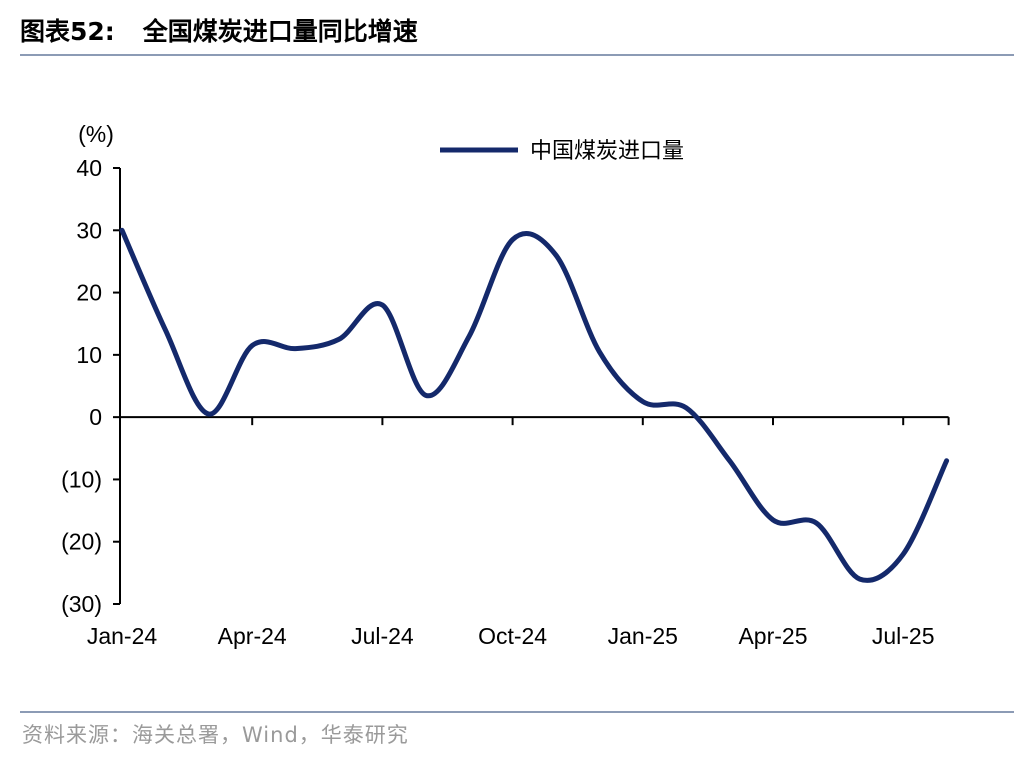  Describe the element at coordinates (252, 636) in the screenshot. I see `x-tick-label: Apr-24` at that location.